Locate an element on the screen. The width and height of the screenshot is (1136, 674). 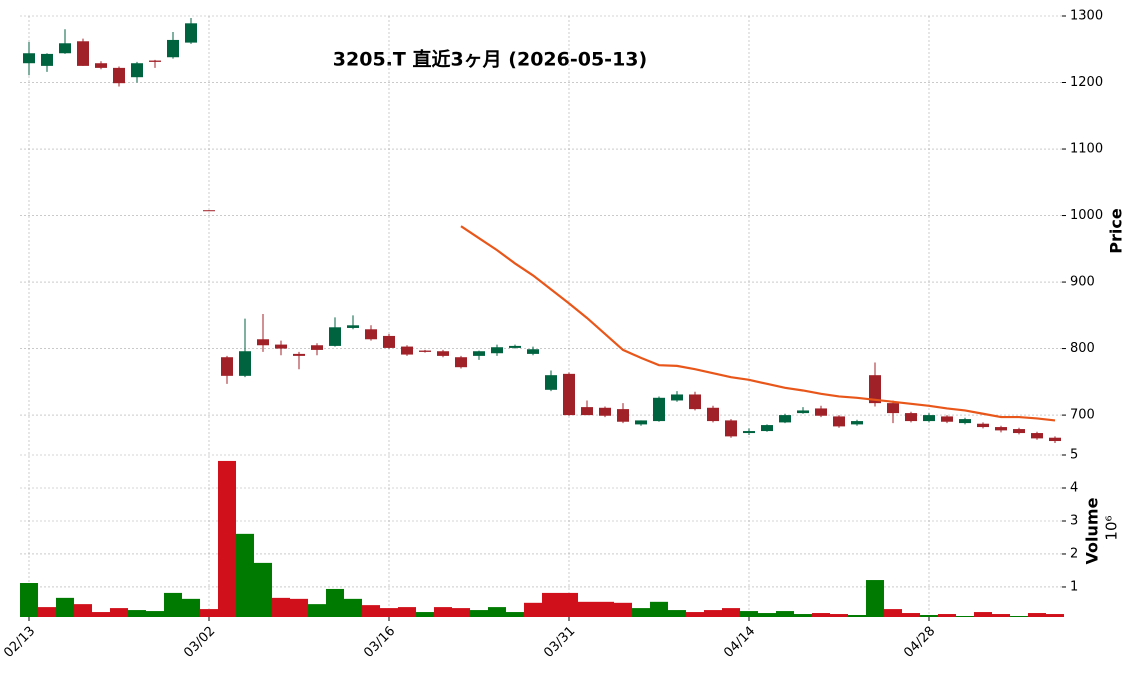
volume-tick-label: 3 is located at coordinates (1074, 520).